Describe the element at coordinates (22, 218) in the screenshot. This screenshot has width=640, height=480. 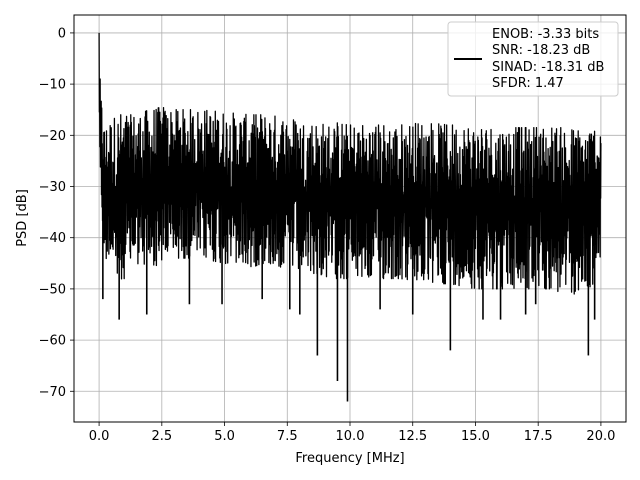
I see `y-axis-label: PSD [dB]` at that location.